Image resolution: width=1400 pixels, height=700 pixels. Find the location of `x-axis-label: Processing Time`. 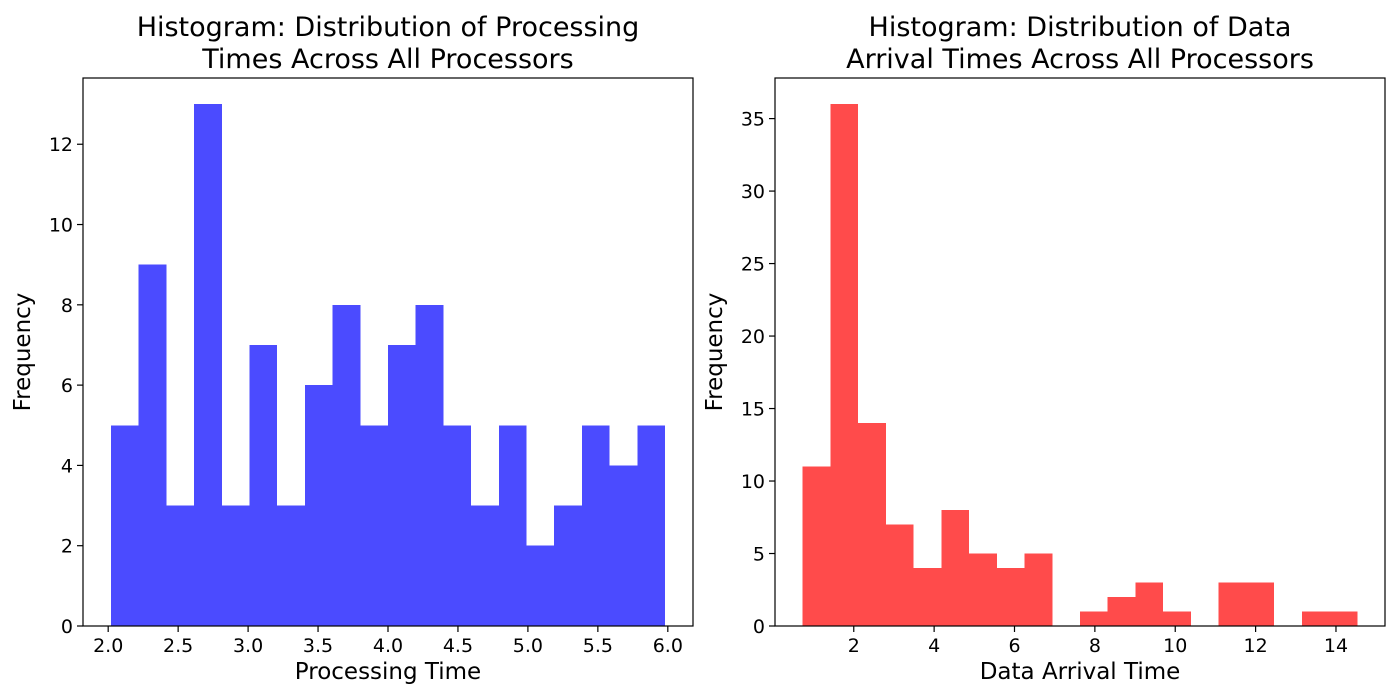

x-axis-label: Processing Time is located at coordinates (388, 672).